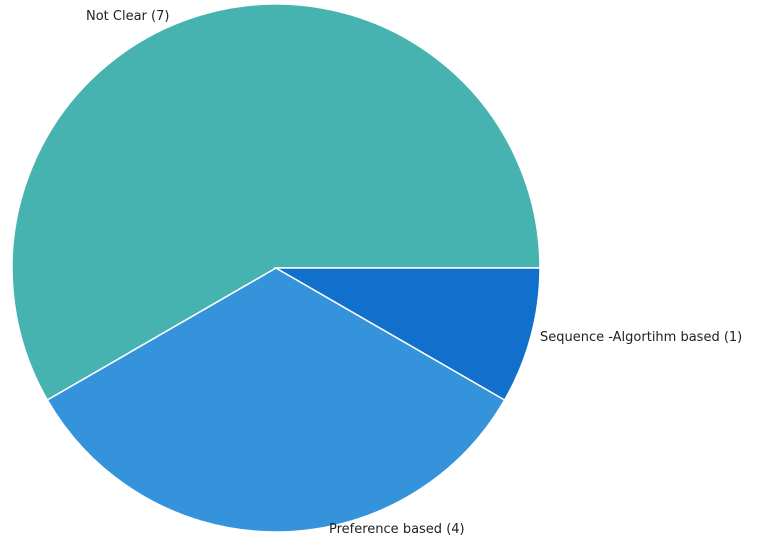  What do you see at coordinates (641, 337) in the screenshot?
I see `slice-label-1: Sequence -Algortihm based (1)` at bounding box center [641, 337].